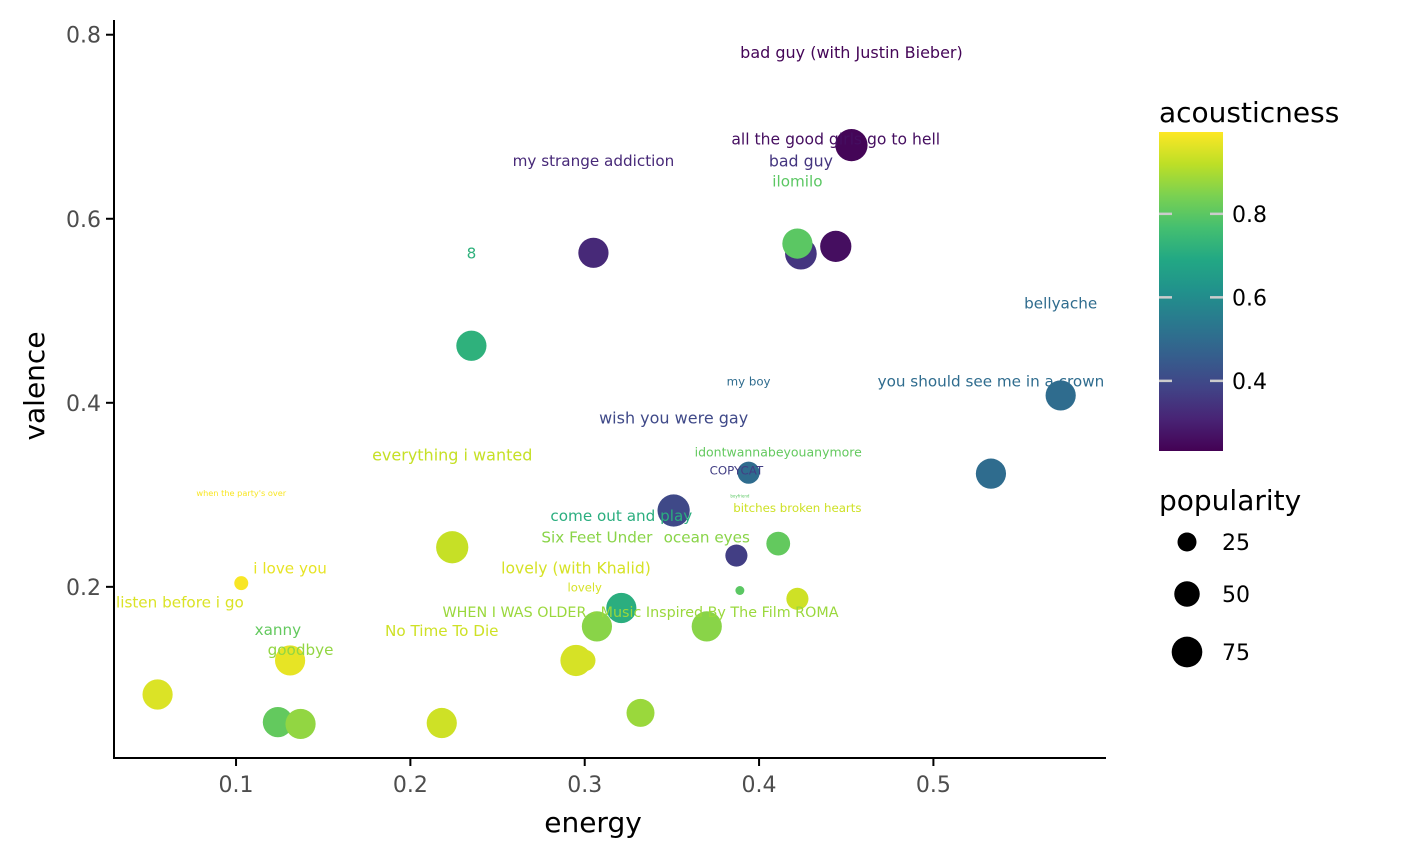 The image size is (1409, 858). I want to click on point-label: all the good girls go to hell, so click(835, 139).